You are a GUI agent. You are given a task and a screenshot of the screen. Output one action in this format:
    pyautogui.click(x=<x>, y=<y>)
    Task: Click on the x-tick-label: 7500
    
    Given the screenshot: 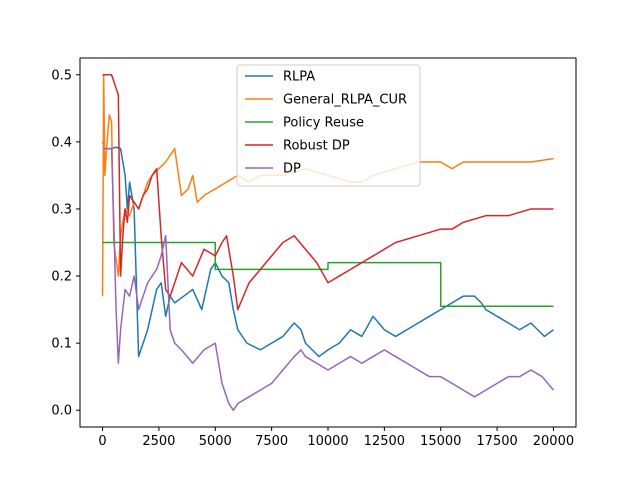 What is the action you would take?
    pyautogui.click(x=271, y=441)
    